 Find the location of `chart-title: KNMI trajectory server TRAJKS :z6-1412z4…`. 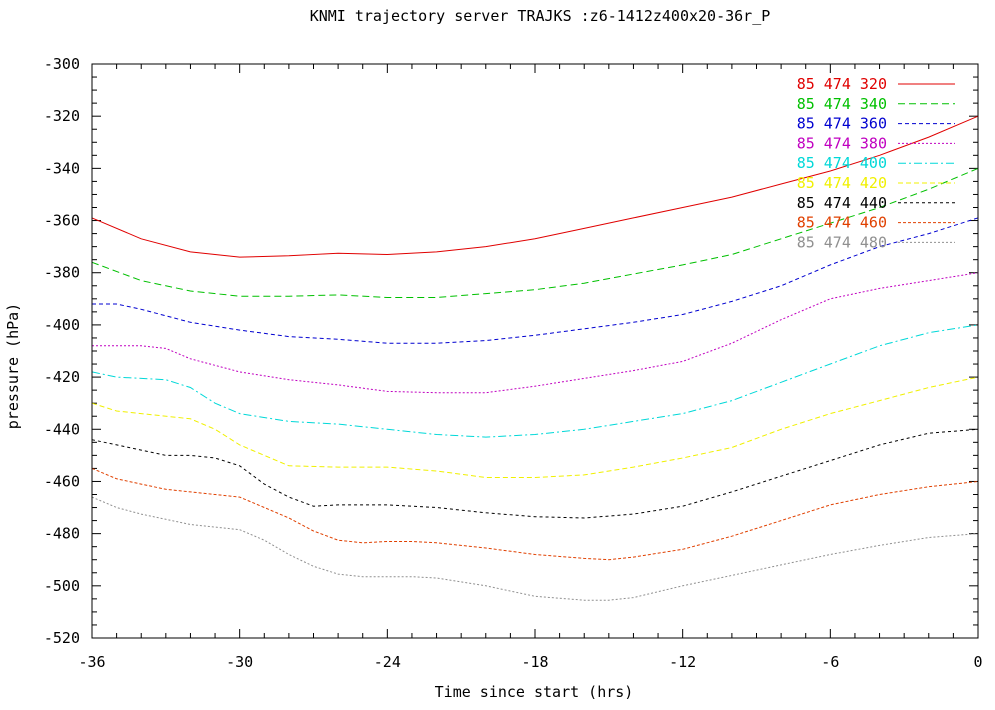

chart-title: KNMI trajectory server TRAJKS :z6-1412z4… is located at coordinates (540, 16).